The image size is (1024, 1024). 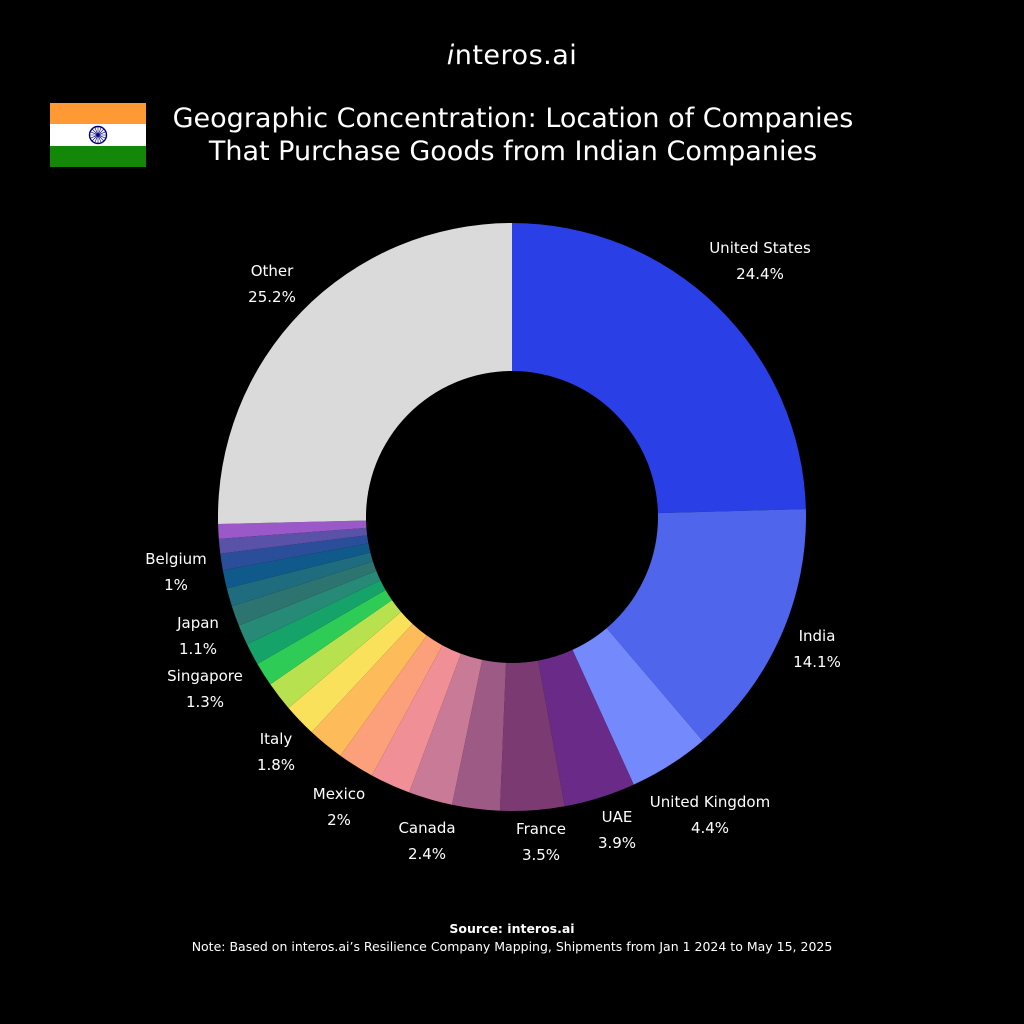 I want to click on slice-canada, so click(x=446, y=729).